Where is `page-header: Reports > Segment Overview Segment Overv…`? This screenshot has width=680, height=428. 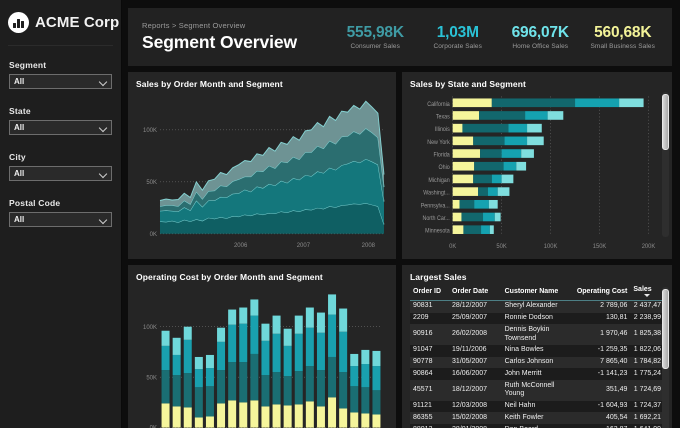 page-header: Reports > Segment Overview Segment Overv… is located at coordinates (400, 37).